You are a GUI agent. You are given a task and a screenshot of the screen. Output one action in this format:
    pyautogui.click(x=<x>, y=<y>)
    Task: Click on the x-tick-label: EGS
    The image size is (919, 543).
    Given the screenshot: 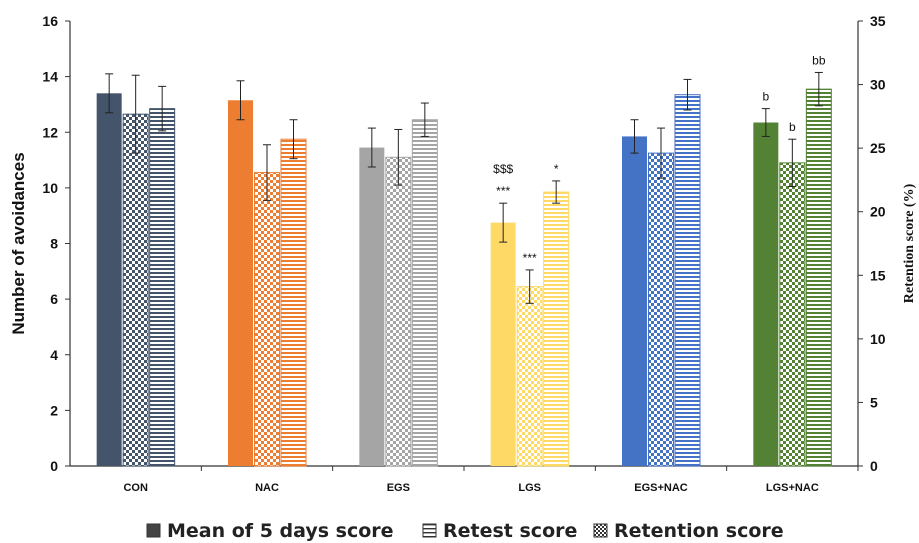 What is the action you would take?
    pyautogui.click(x=398, y=488)
    